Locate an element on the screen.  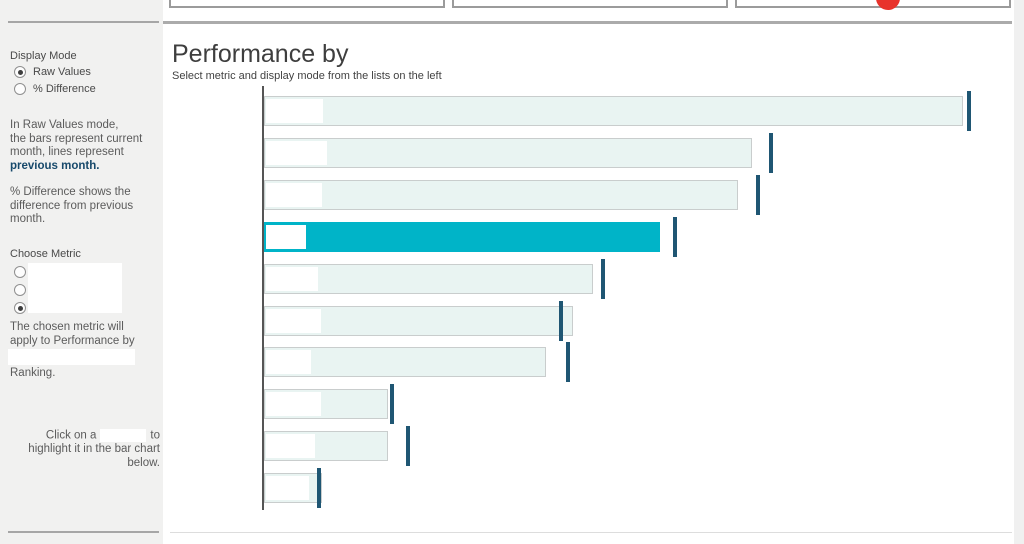
chart-y-axis-line is located at coordinates (263, 298).